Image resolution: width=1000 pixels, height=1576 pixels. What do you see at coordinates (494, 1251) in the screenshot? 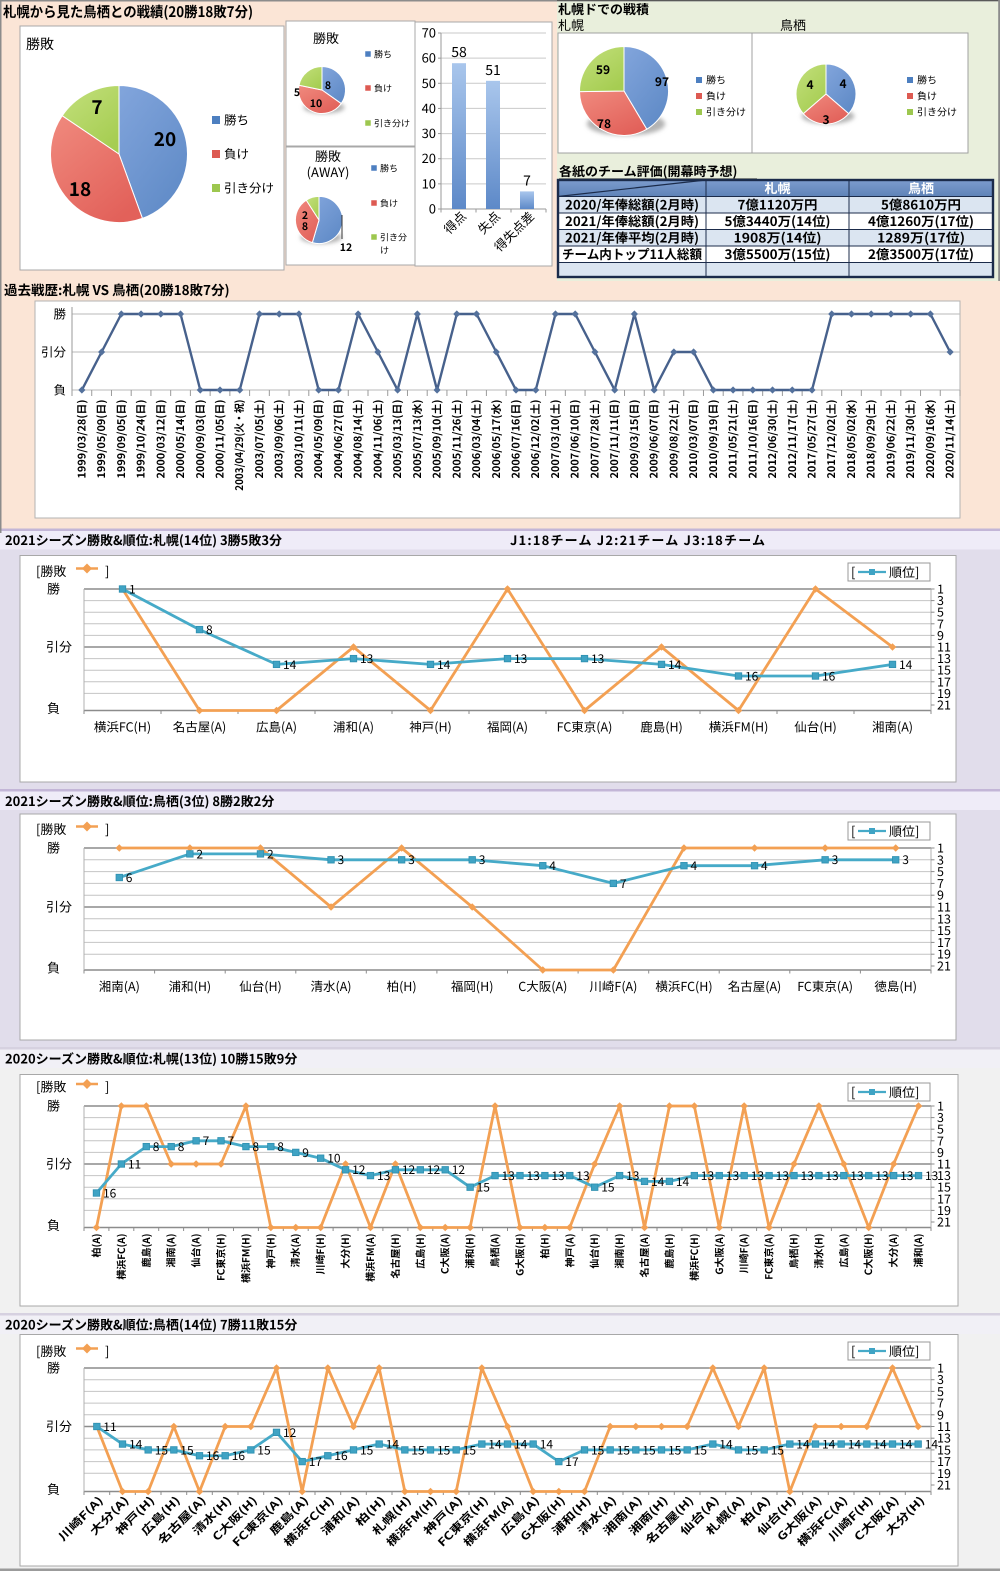
I see `svg-text: 鳥栖(A)` at bounding box center [494, 1251].